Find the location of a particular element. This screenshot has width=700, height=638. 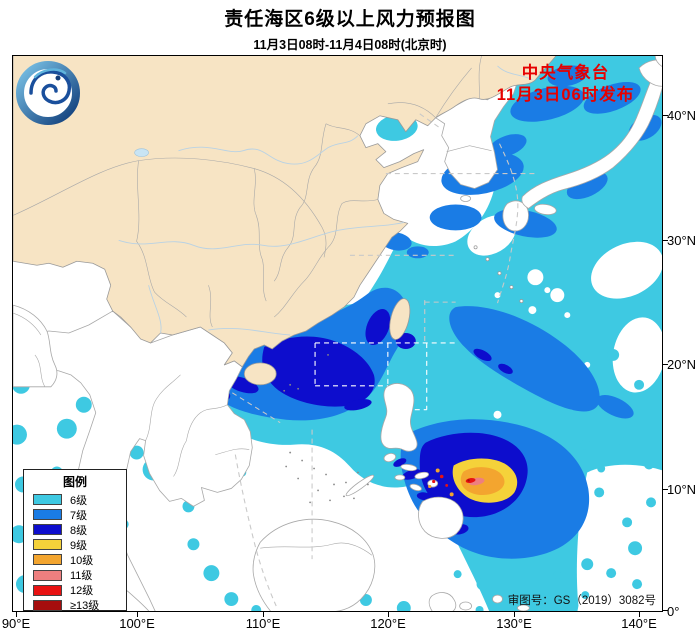

typhoon-core is located at coordinates (473, 480).